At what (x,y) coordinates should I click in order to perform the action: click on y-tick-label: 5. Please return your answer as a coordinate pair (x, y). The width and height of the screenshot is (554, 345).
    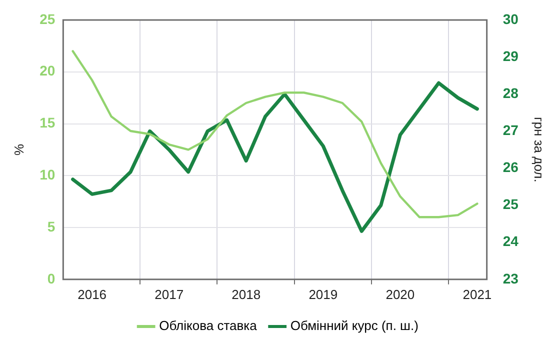
    Looking at the image, I should click on (51, 226).